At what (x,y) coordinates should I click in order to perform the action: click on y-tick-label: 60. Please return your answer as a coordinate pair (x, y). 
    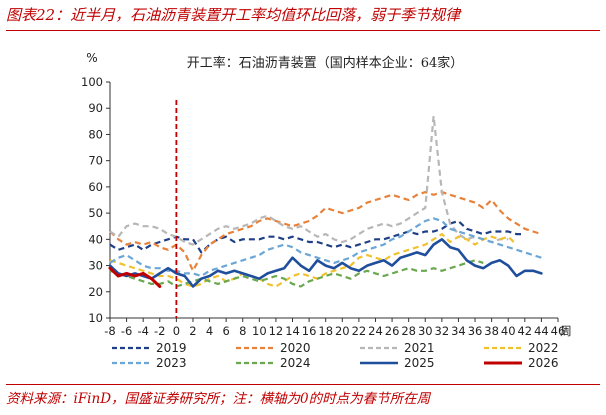
    Looking at the image, I should click on (95, 187).